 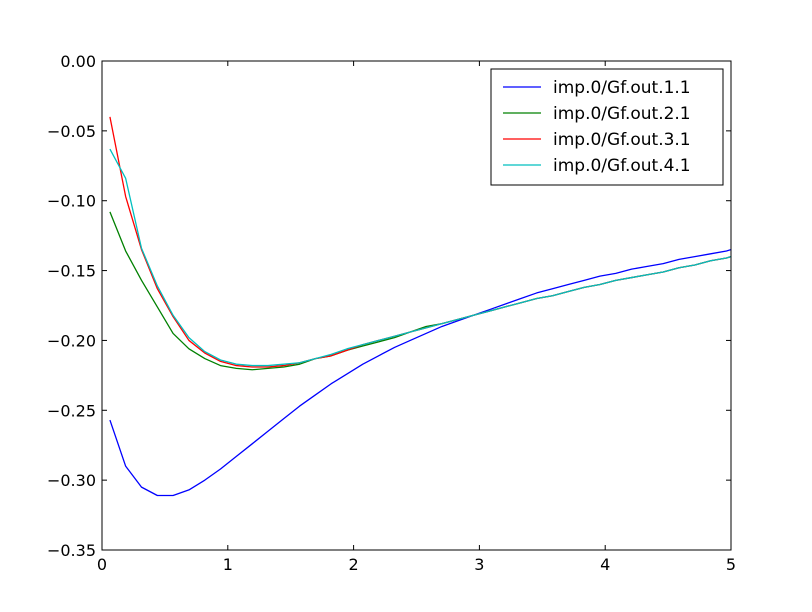 I want to click on y-tick-label: −0.20, so click(x=71, y=340).